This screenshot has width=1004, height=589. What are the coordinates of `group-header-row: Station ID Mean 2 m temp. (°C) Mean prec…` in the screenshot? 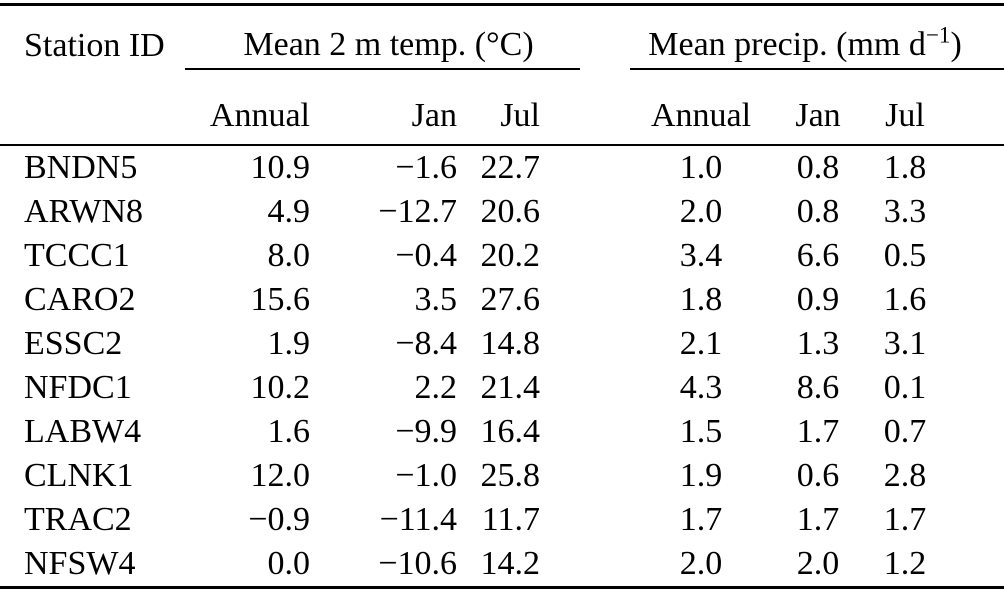 It's located at (502, 37).